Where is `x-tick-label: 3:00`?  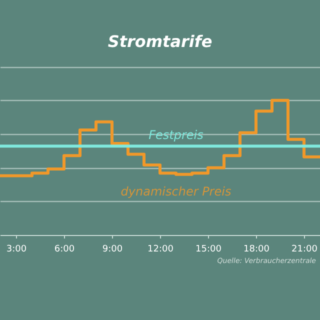 x-tick-label: 3:00 is located at coordinates (16, 249).